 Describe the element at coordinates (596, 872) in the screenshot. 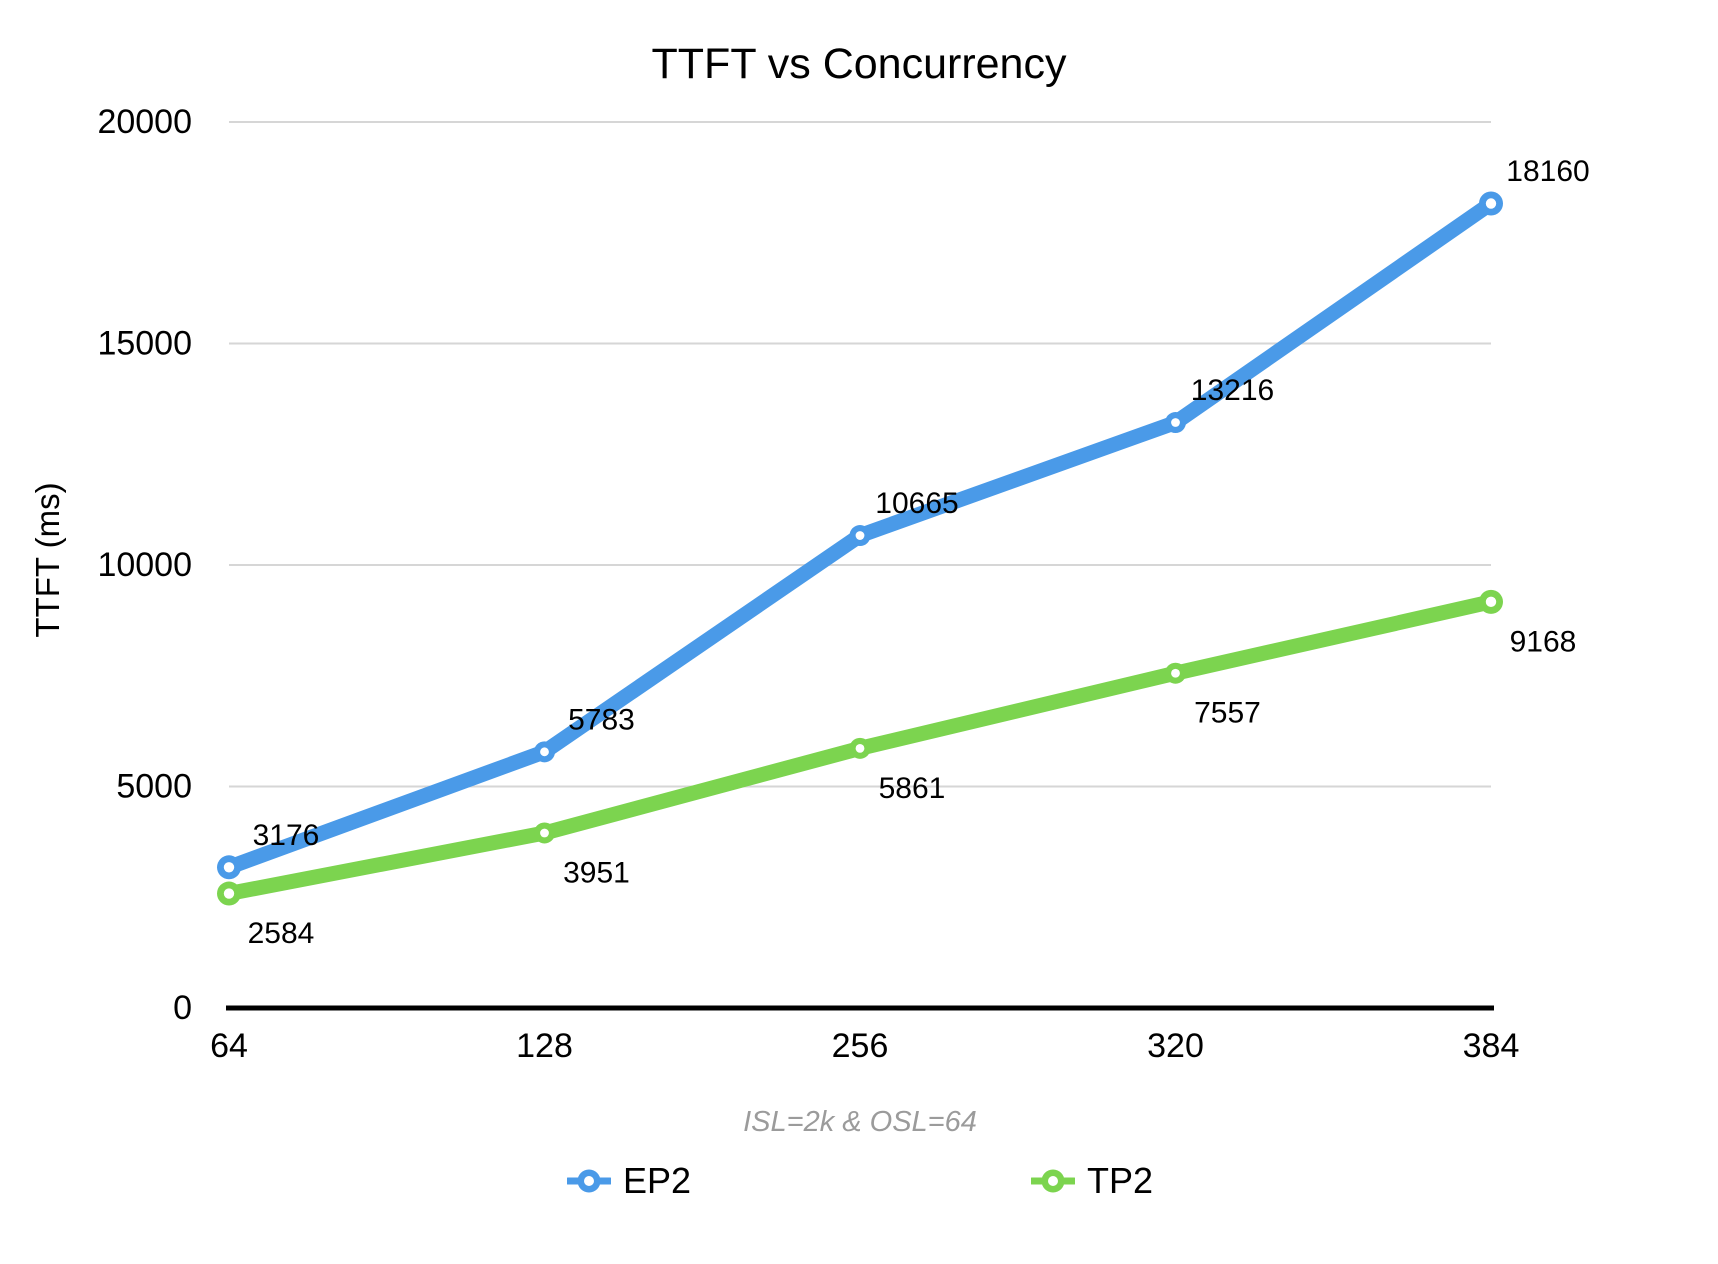

I see `data-point-label-tp2: 3951` at that location.